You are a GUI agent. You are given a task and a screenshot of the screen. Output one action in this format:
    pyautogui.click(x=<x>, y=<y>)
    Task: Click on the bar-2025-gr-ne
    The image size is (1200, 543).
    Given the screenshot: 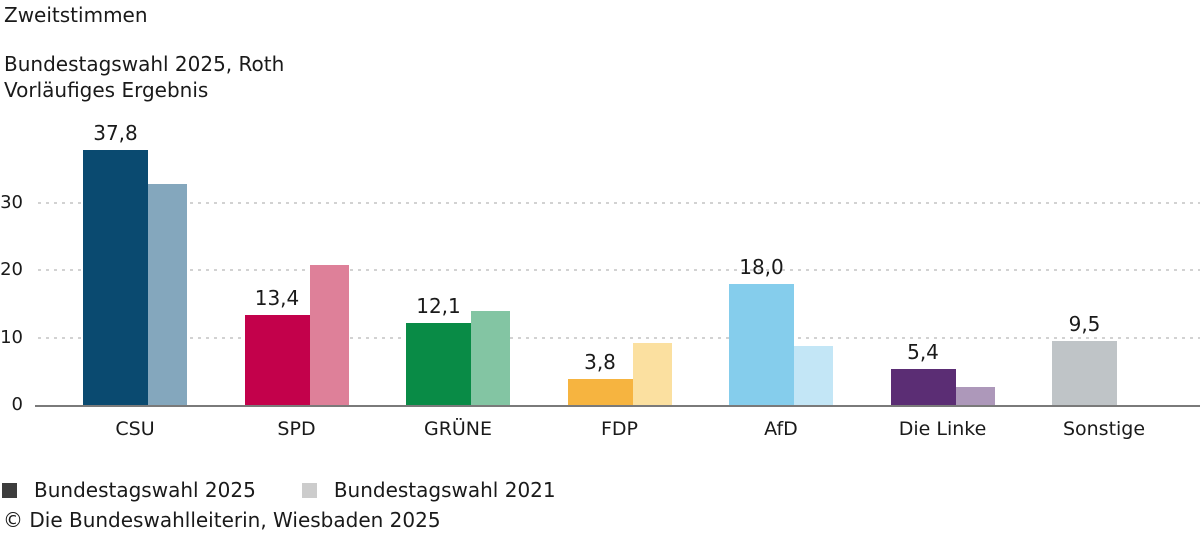 What is the action you would take?
    pyautogui.click(x=438, y=364)
    